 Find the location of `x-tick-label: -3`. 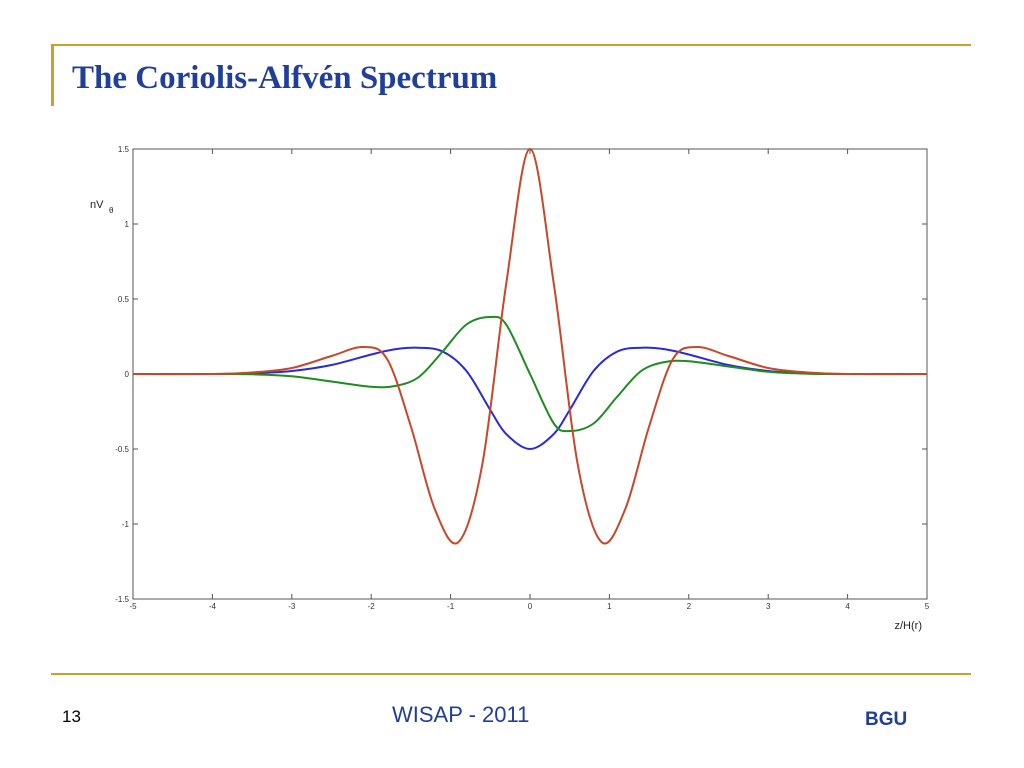

x-tick-label: -3 is located at coordinates (292, 606).